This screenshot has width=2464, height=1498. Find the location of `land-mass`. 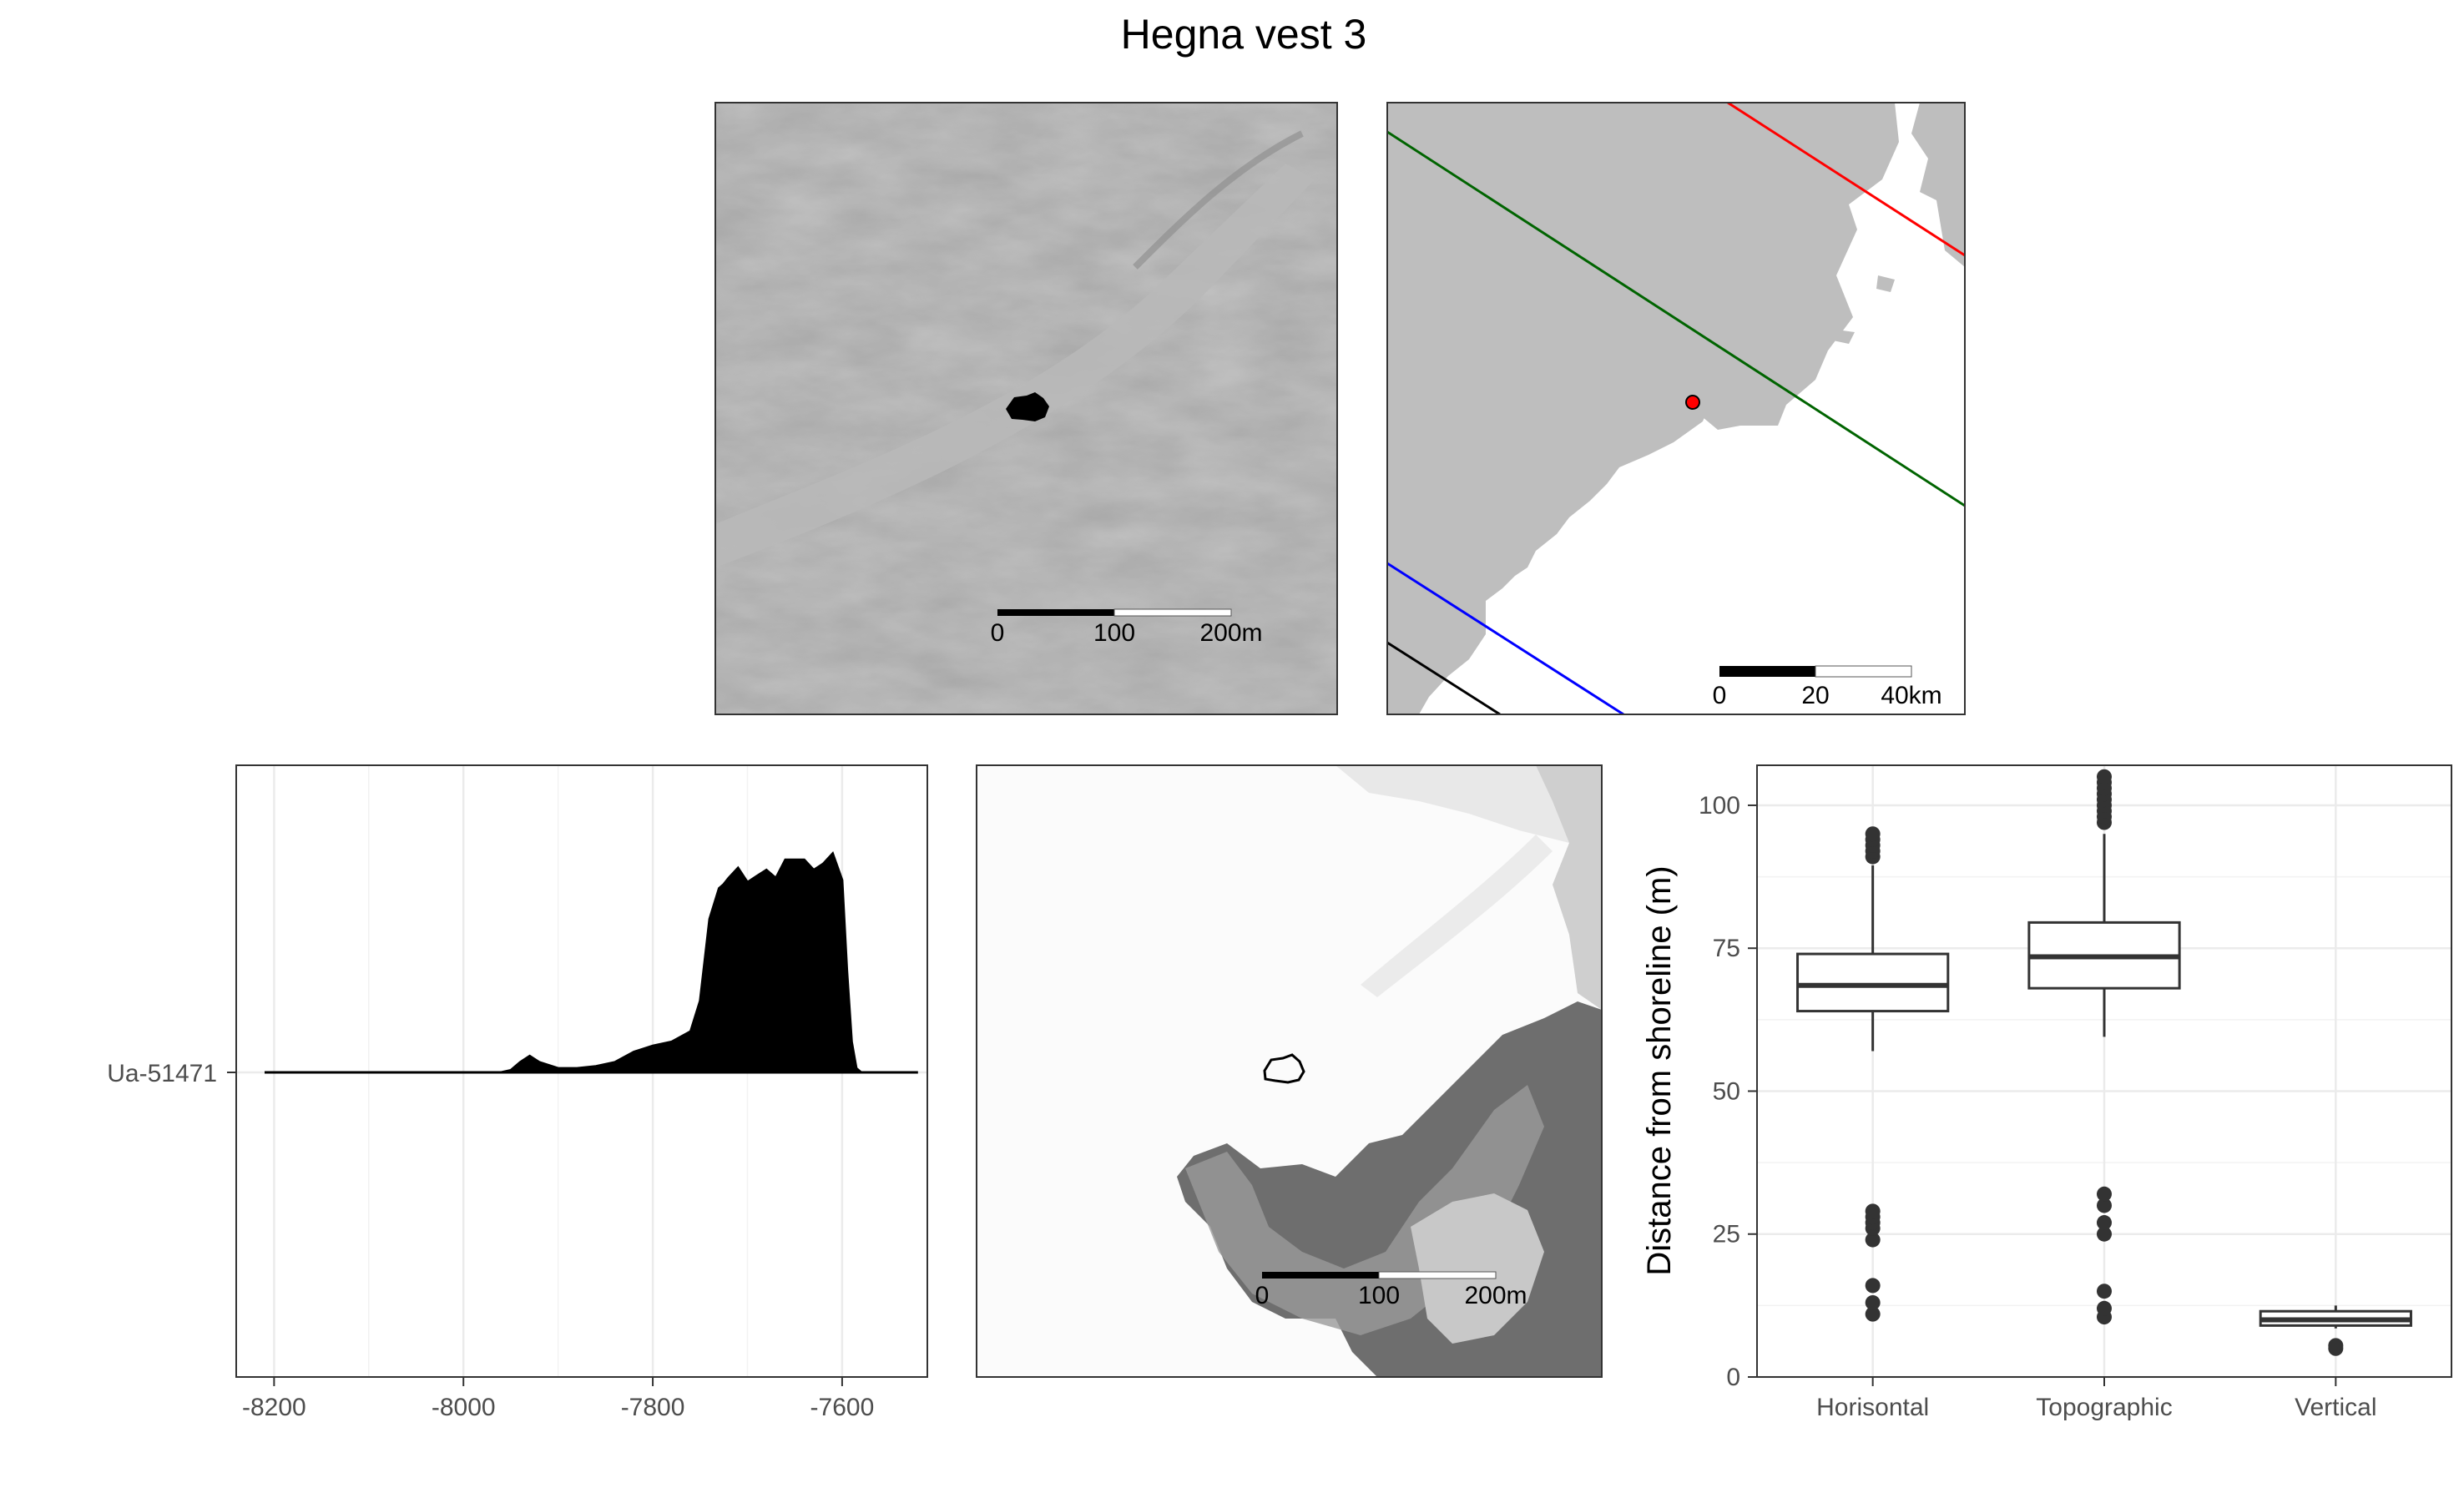

land-mass is located at coordinates (1643, 408).